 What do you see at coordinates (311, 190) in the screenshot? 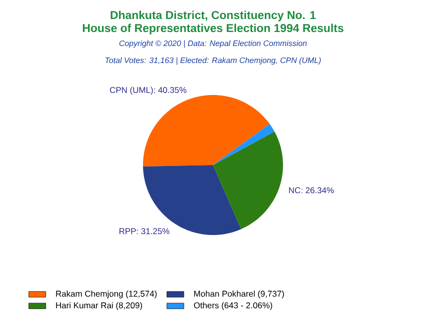
I see `data-label: NC: 26.34%` at bounding box center [311, 190].